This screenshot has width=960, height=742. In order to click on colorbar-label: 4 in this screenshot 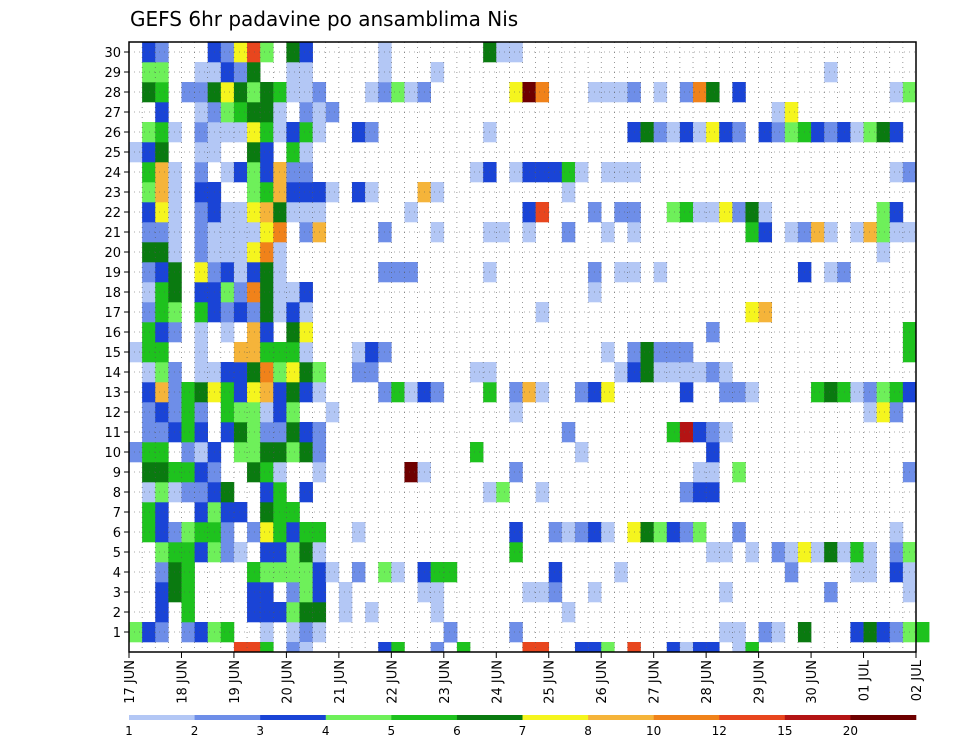, I will do `click(326, 731)`.